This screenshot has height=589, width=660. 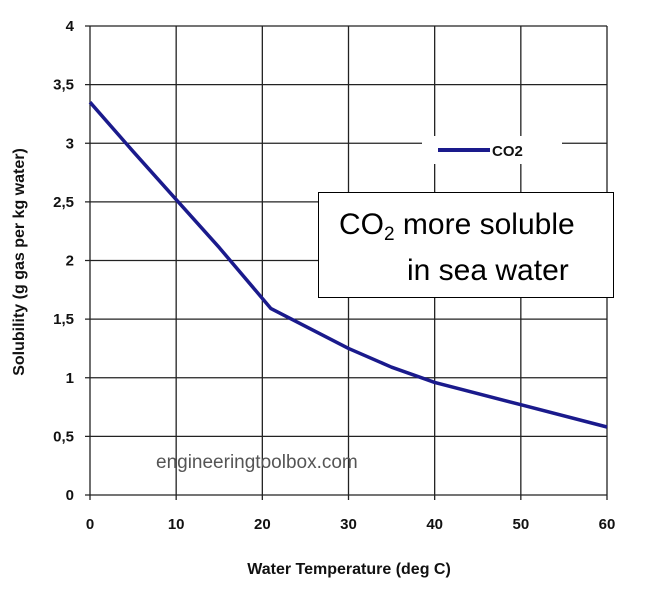 What do you see at coordinates (70, 26) in the screenshot?
I see `y-tick-label: 4` at bounding box center [70, 26].